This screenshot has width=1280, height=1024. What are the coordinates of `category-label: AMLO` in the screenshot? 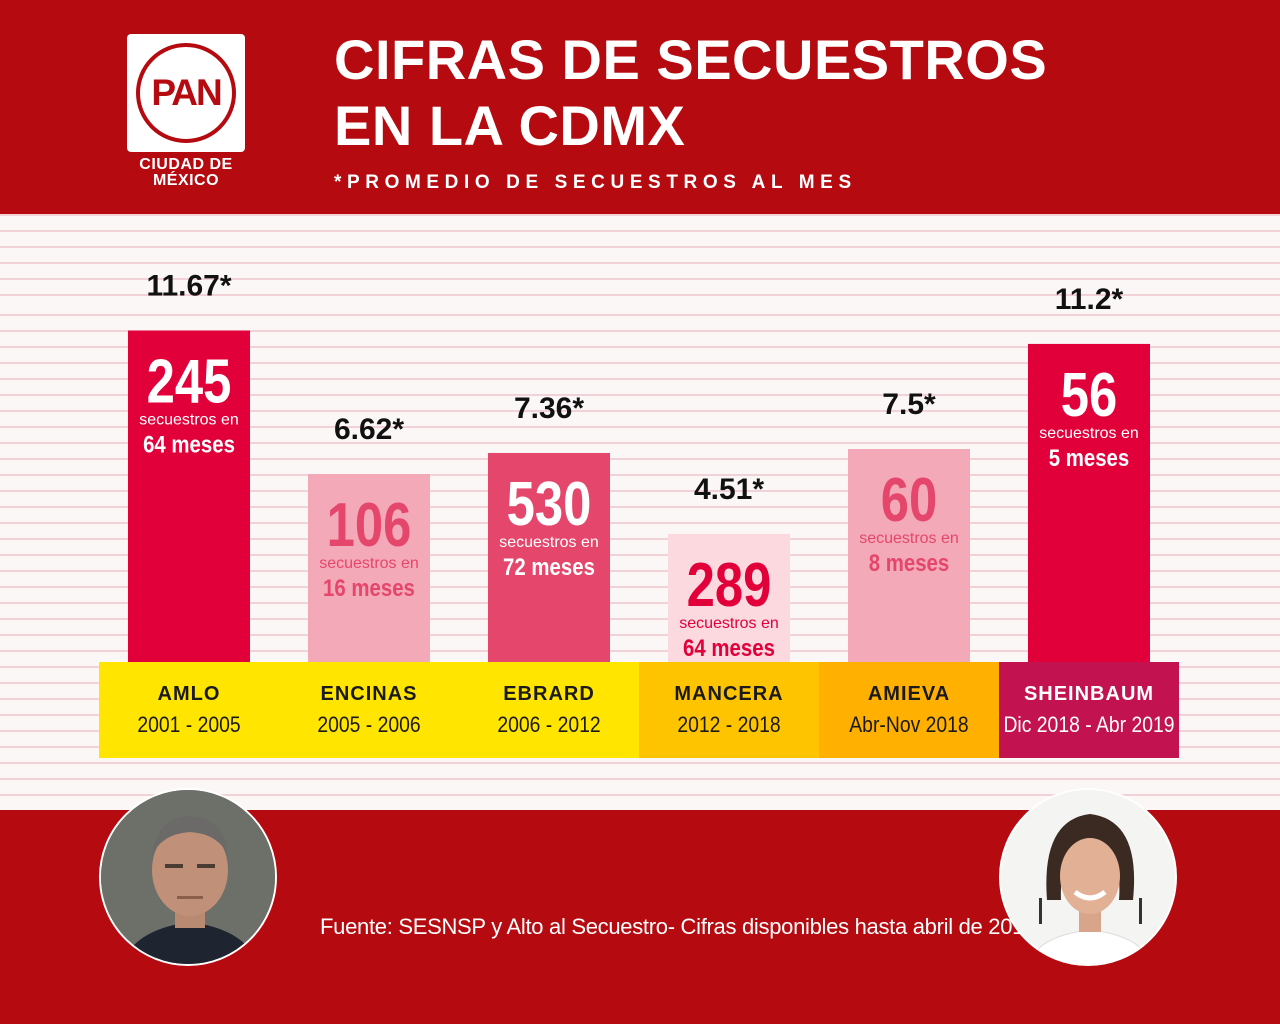 It's located at (189, 694).